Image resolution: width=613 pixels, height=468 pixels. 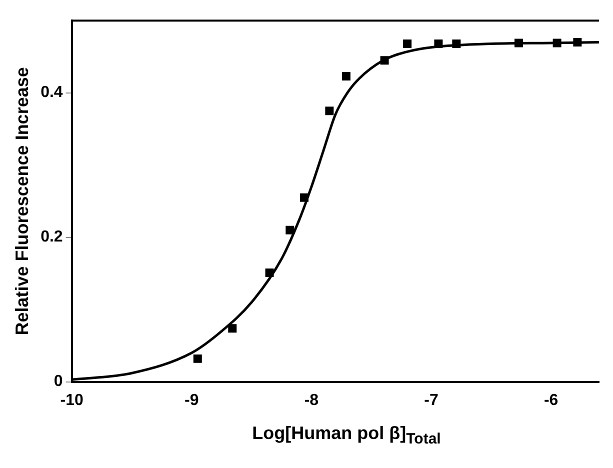 What do you see at coordinates (431, 400) in the screenshot?
I see `x-tick-label: -7` at bounding box center [431, 400].